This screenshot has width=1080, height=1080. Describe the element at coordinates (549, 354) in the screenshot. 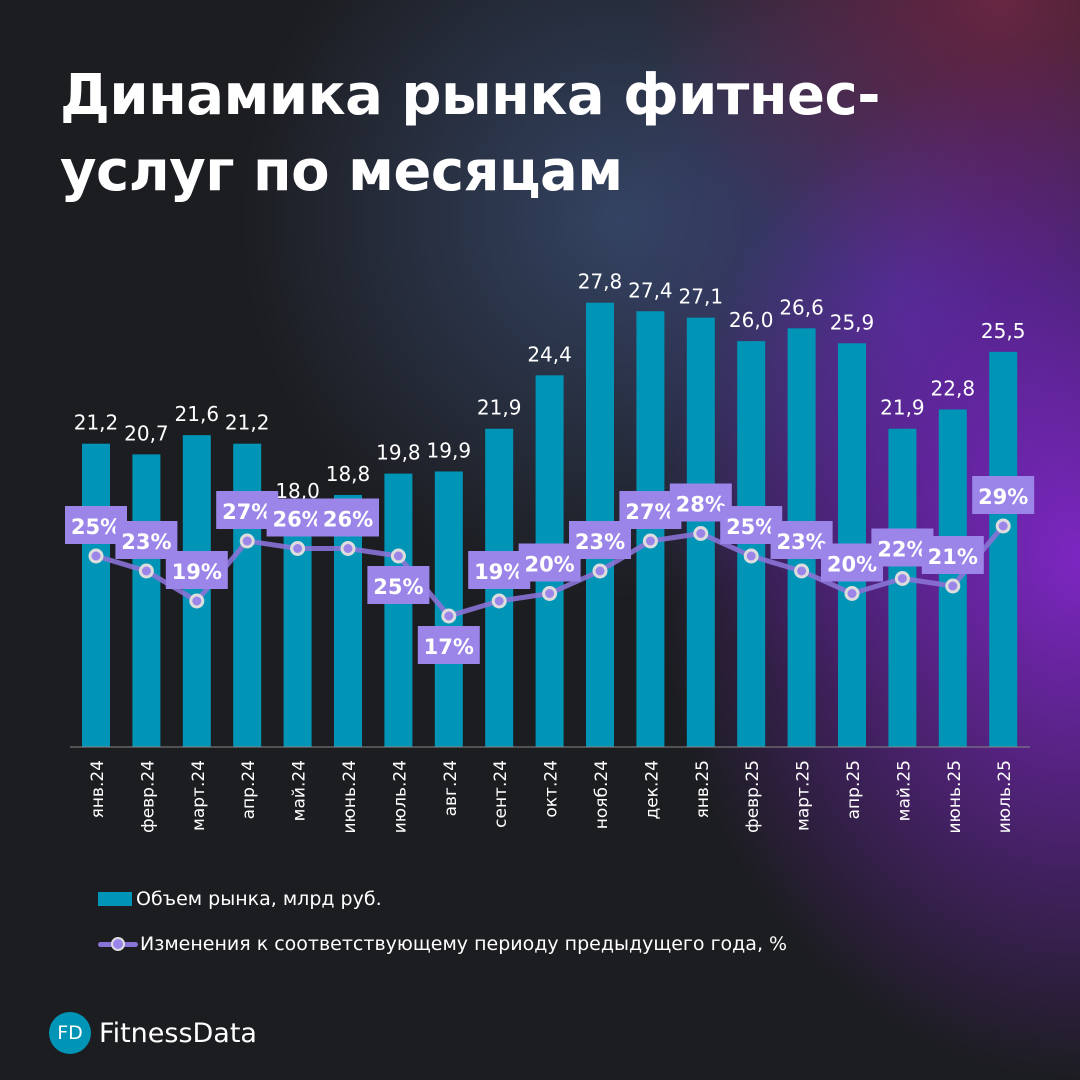

I see `bar-value-label: 24,4` at that location.